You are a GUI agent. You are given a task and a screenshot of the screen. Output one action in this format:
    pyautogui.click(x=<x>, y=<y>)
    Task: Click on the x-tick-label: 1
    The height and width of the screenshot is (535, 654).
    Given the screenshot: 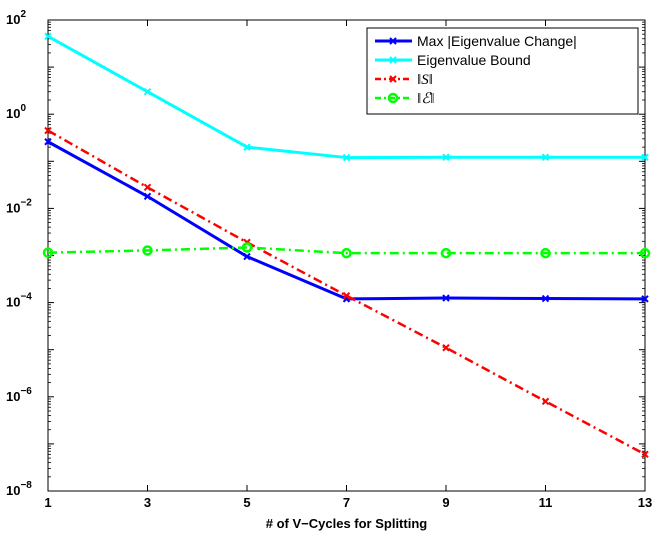 What is the action you would take?
    pyautogui.click(x=47, y=502)
    